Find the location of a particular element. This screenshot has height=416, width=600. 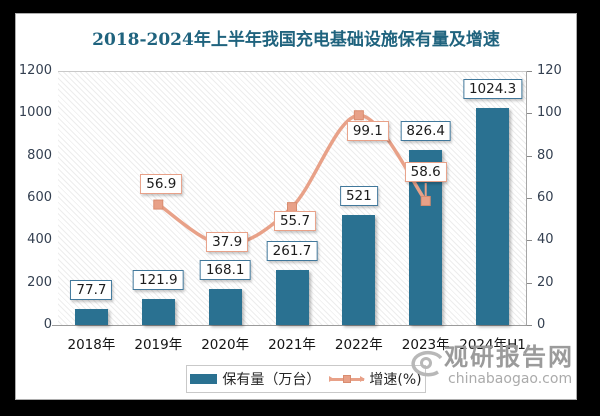

x-axis-category-label: 2020年 is located at coordinates (225, 345).